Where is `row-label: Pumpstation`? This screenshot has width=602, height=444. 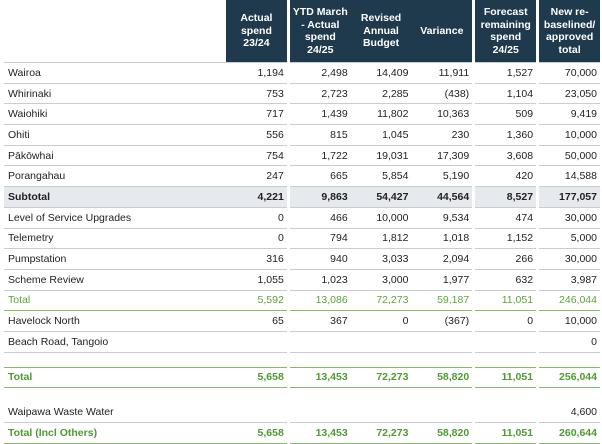
row-label: Pumpstation is located at coordinates (115, 259).